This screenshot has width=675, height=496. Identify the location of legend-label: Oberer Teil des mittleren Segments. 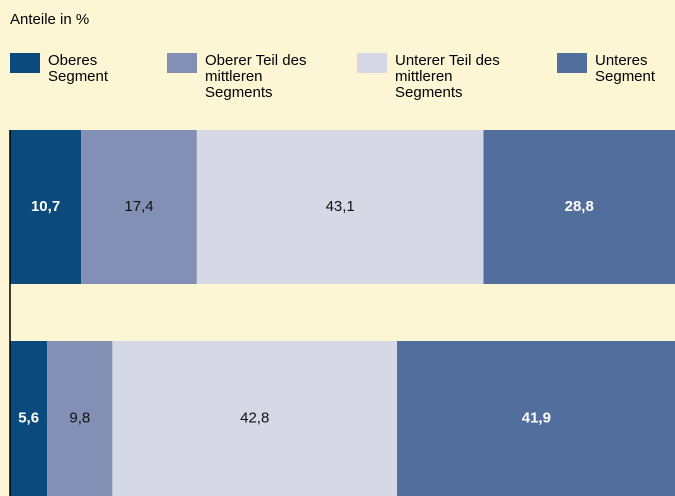
(256, 76).